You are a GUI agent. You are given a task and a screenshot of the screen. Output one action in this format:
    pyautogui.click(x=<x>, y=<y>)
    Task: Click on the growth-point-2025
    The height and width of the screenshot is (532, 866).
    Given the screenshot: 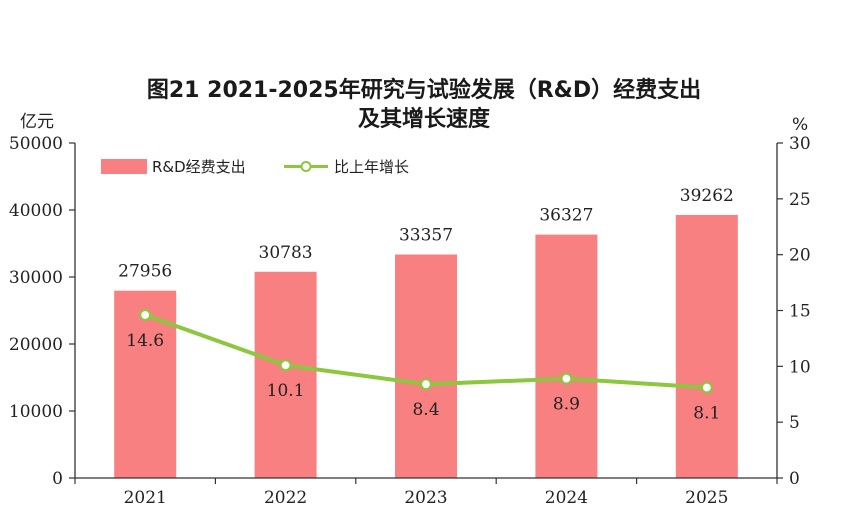 What is the action you would take?
    pyautogui.click(x=706, y=387)
    